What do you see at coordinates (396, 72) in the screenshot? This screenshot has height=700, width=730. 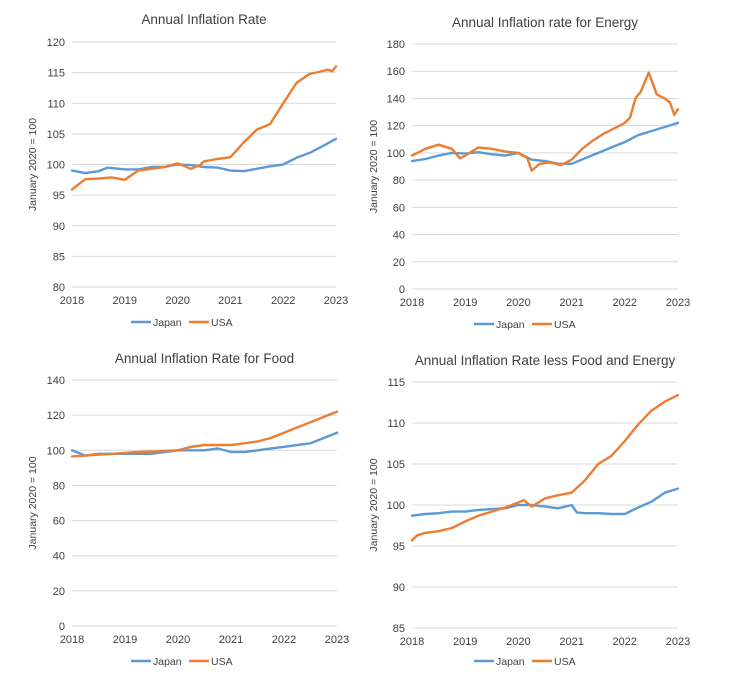 I see `y-tick-label: 160` at bounding box center [396, 72].